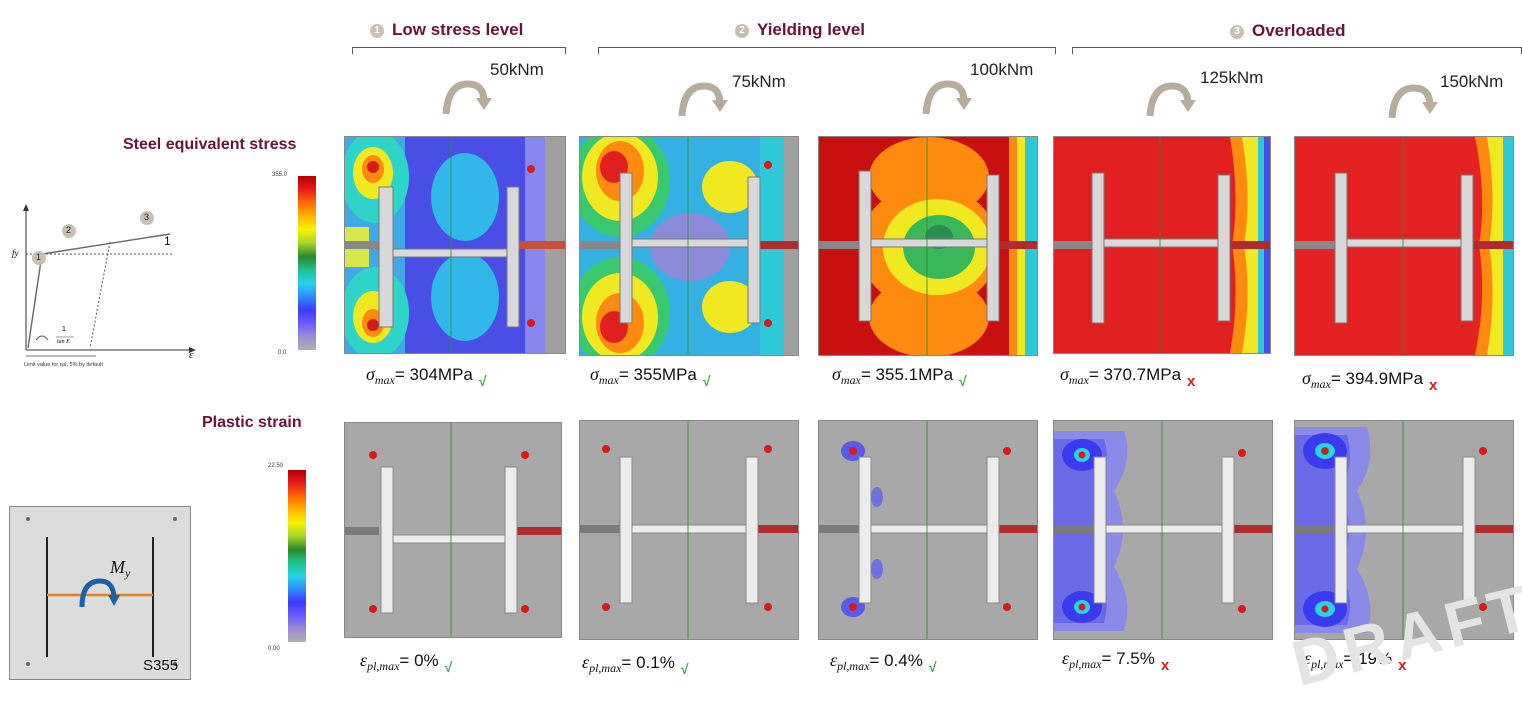 This screenshot has width=1522, height=701. I want to click on strain-result-2: εpl,max= 0.1% √, so click(635, 664).